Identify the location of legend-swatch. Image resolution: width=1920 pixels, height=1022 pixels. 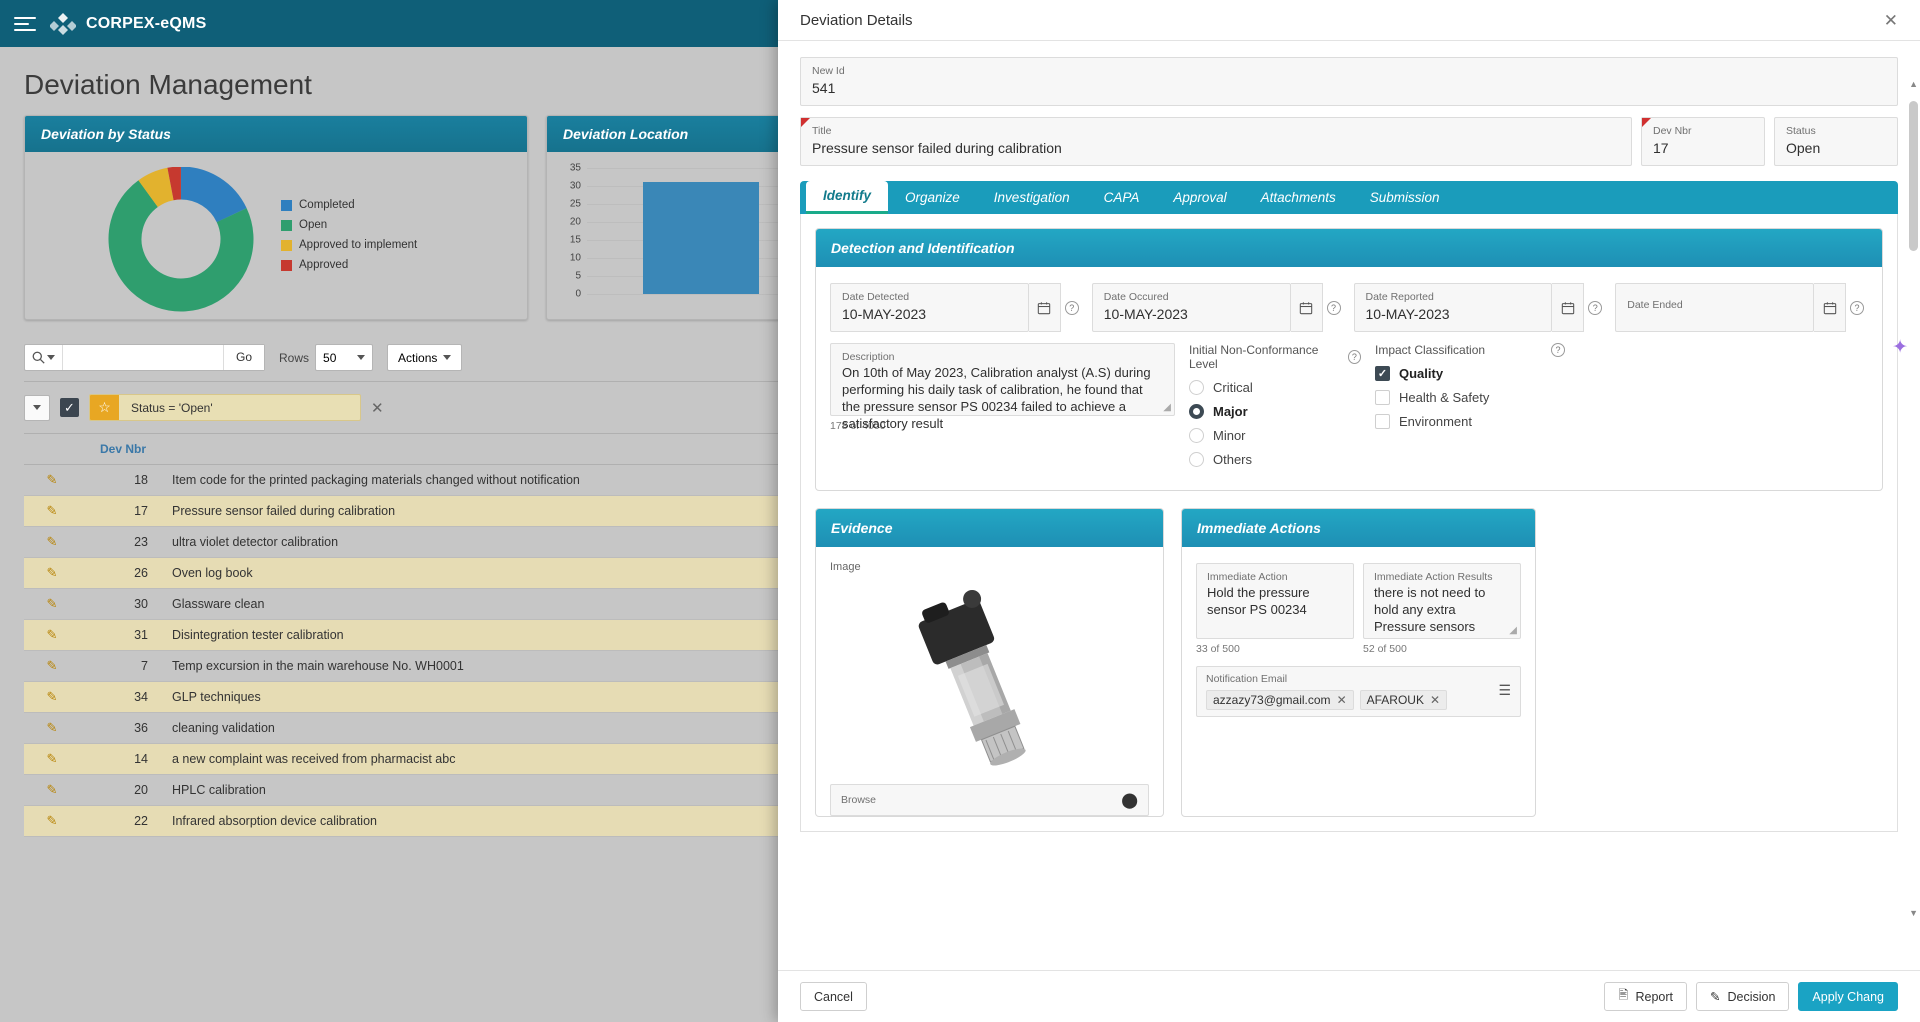
(286, 205).